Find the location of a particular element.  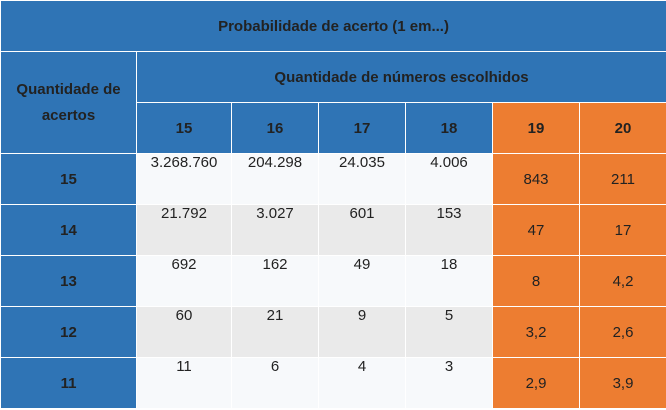

table-cell-highlighted: 2,9 is located at coordinates (536, 383).